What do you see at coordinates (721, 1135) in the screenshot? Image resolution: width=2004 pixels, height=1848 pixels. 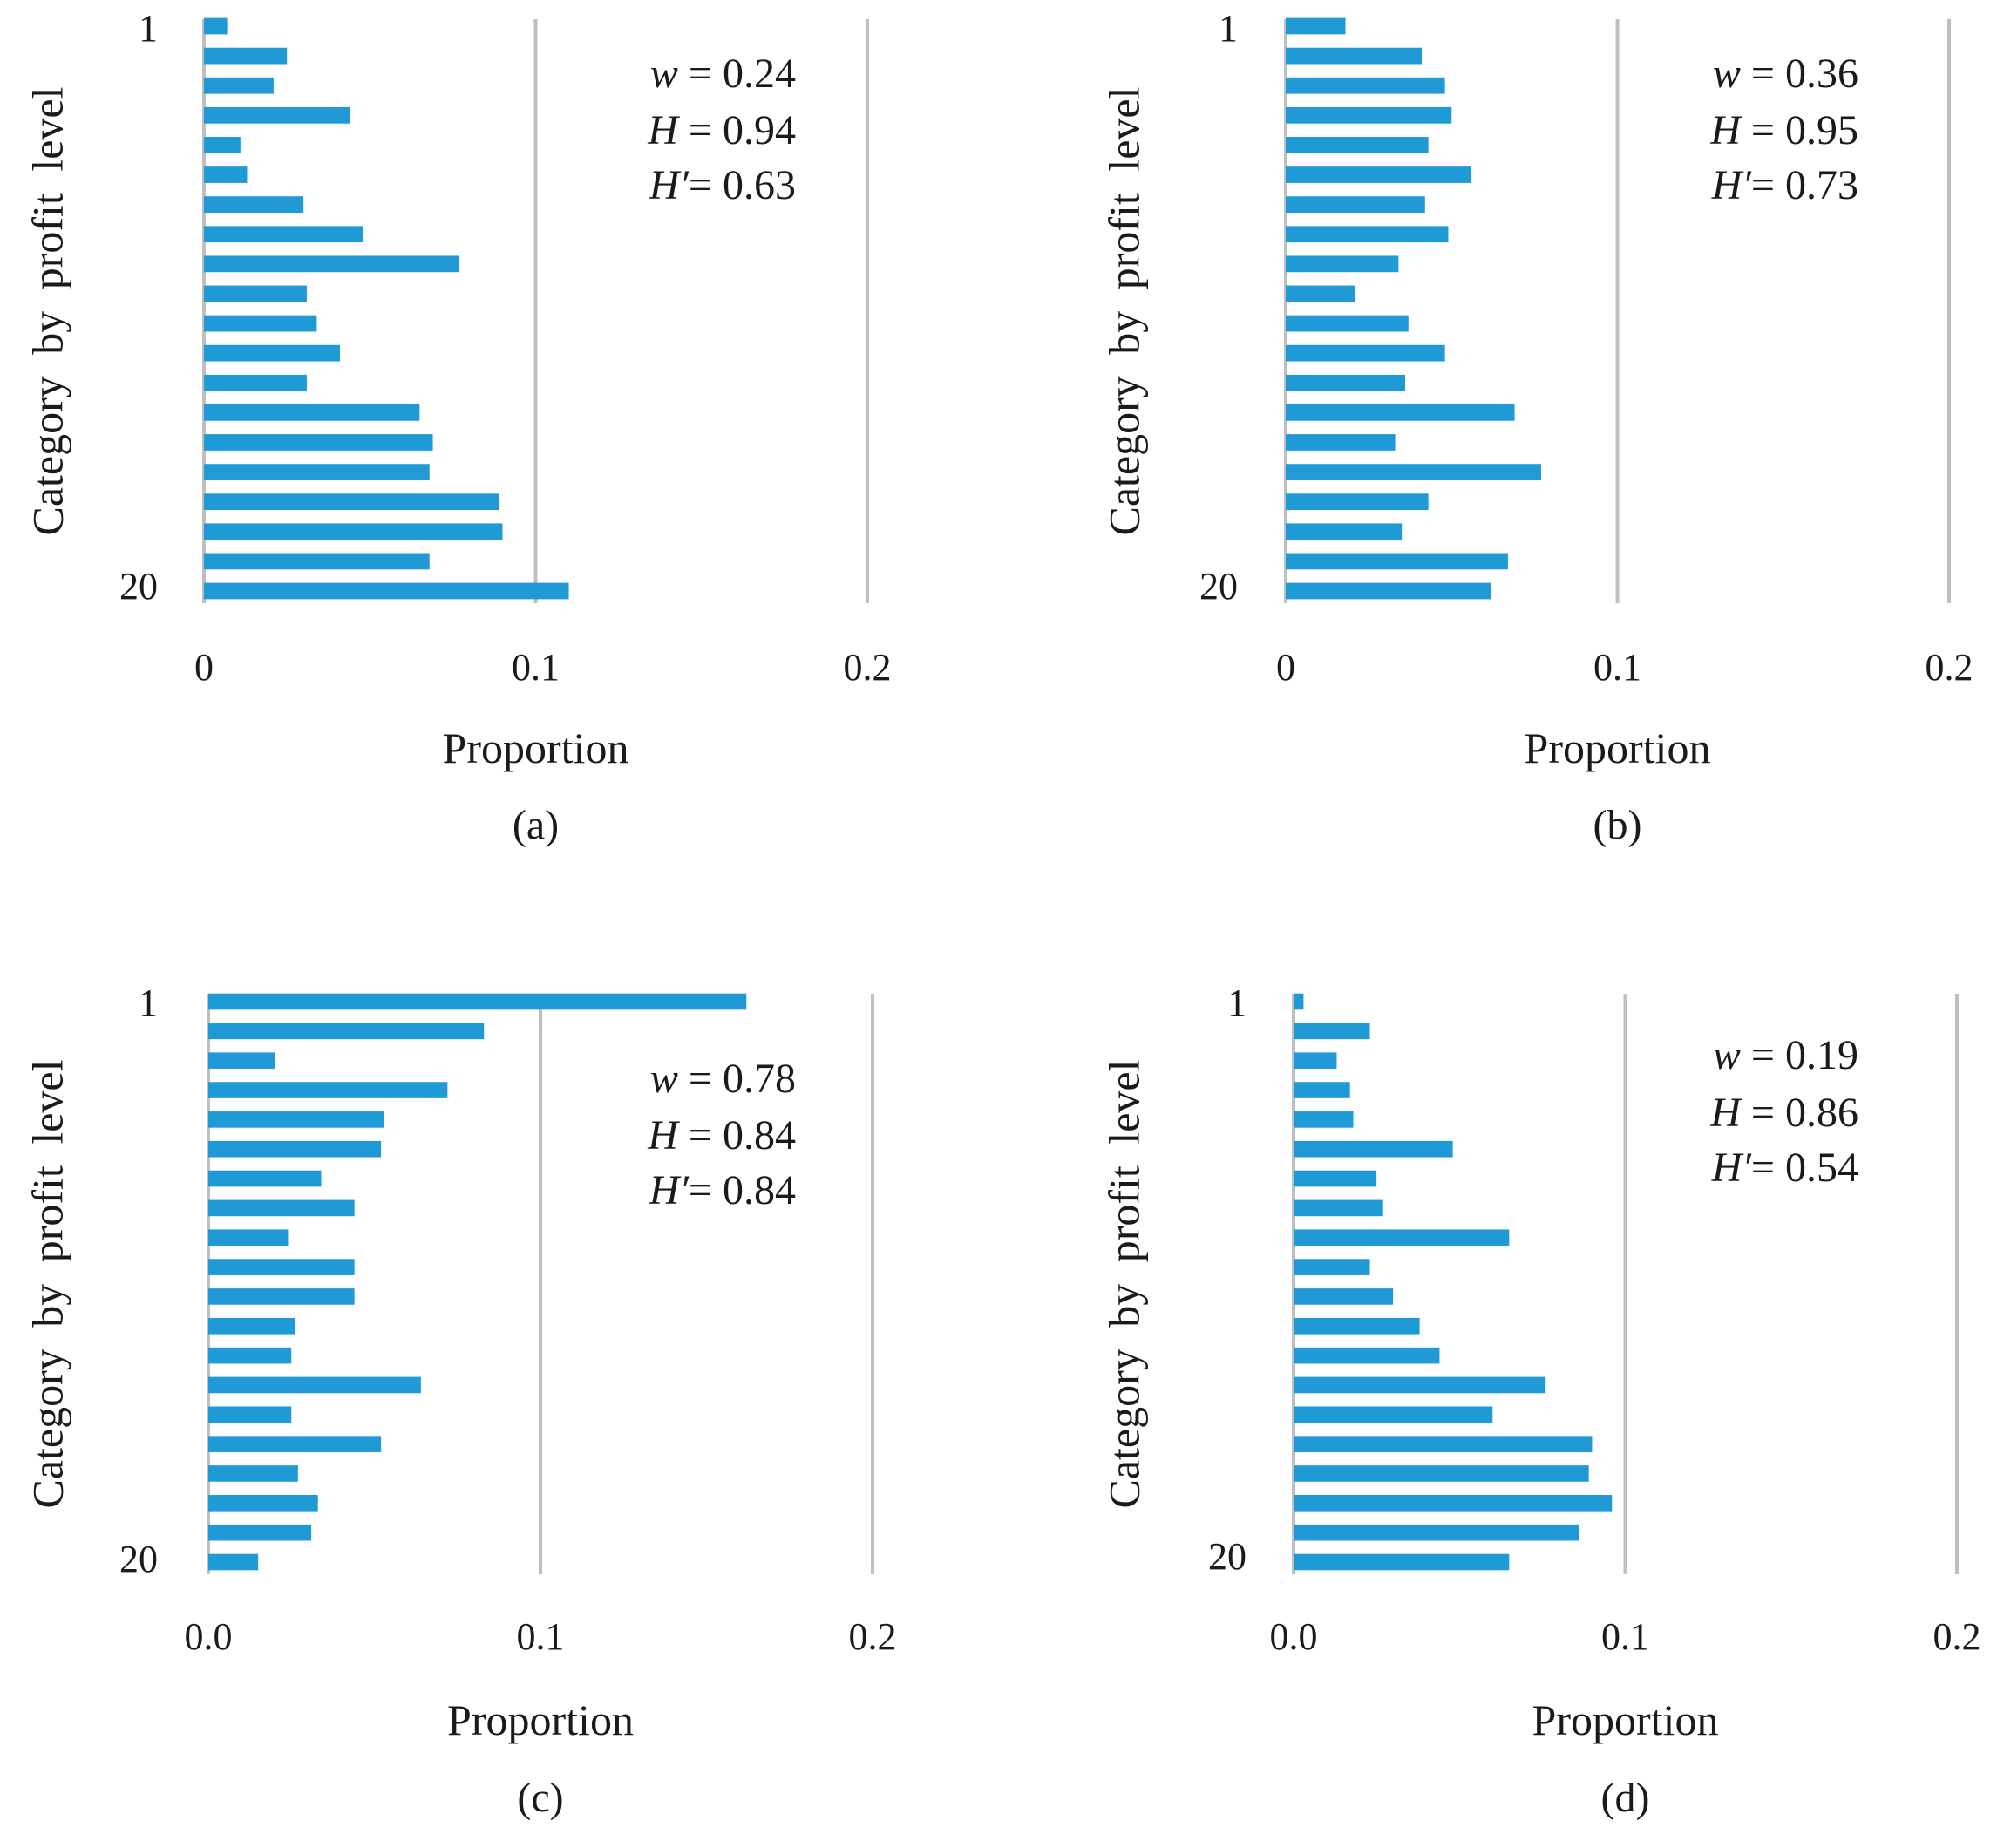 I see `annotation-line-2: H = 0.84` at bounding box center [721, 1135].